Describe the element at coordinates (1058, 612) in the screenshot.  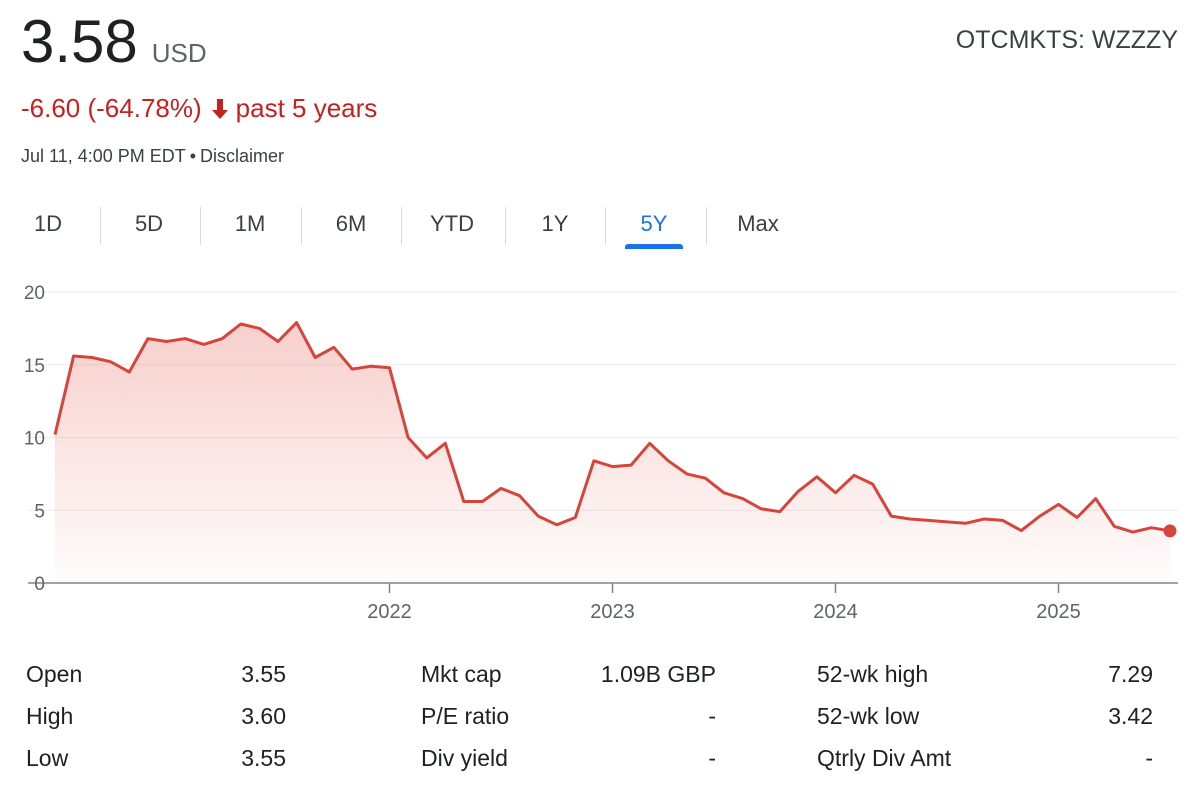
I see `x-tick-label: 2025` at that location.